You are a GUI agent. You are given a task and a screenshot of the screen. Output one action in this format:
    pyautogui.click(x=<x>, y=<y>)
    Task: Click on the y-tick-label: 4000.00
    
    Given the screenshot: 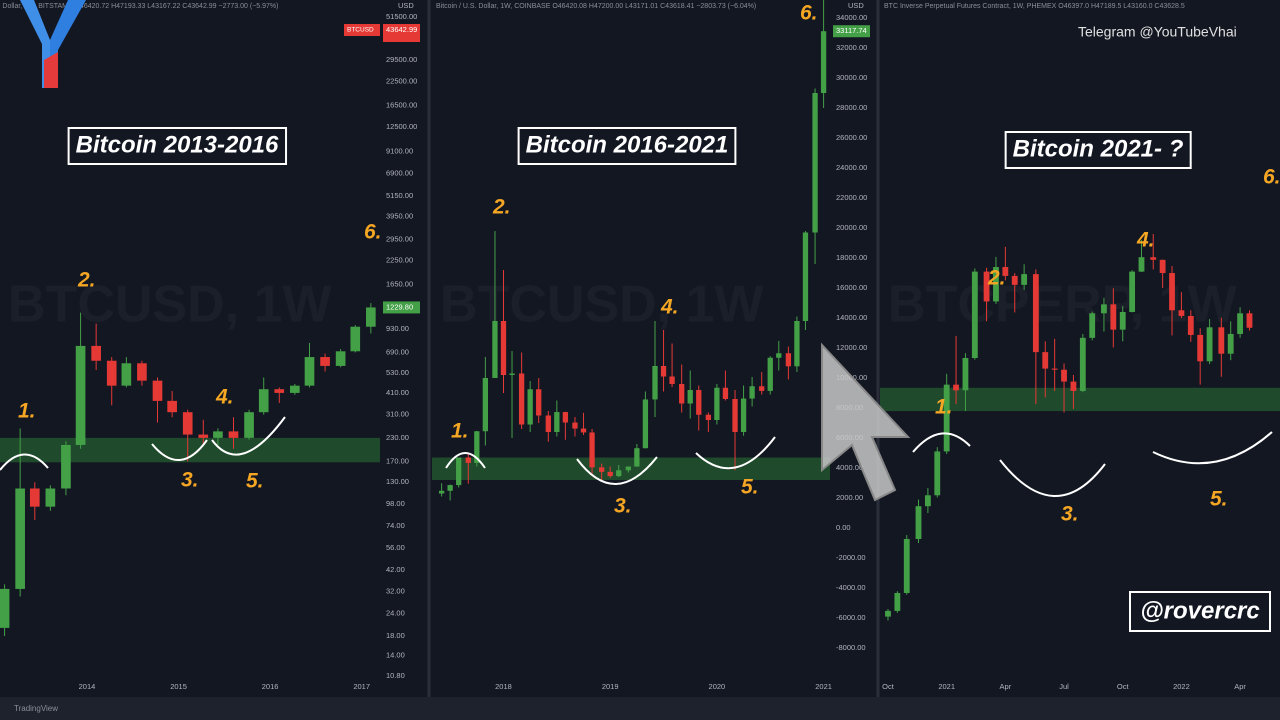 What is the action you would take?
    pyautogui.click(x=849, y=467)
    